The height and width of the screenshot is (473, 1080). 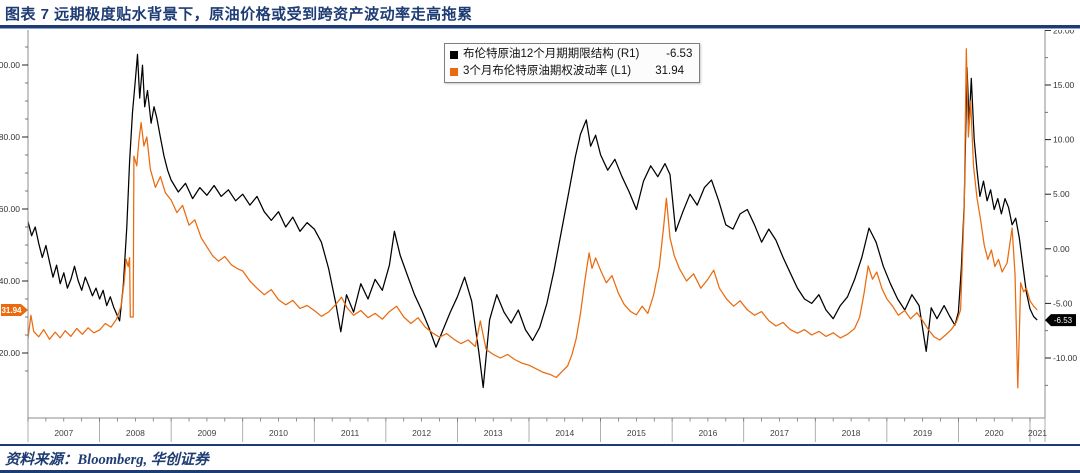 I want to click on right-axis-label: -10.00, so click(x=1065, y=358).